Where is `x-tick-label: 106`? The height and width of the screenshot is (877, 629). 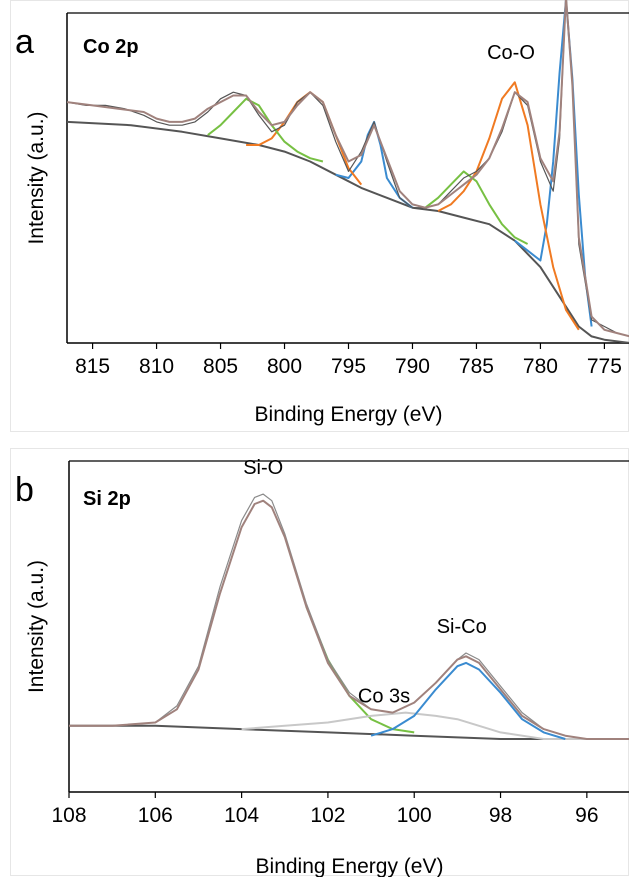
x-tick-label: 106 is located at coordinates (155, 815).